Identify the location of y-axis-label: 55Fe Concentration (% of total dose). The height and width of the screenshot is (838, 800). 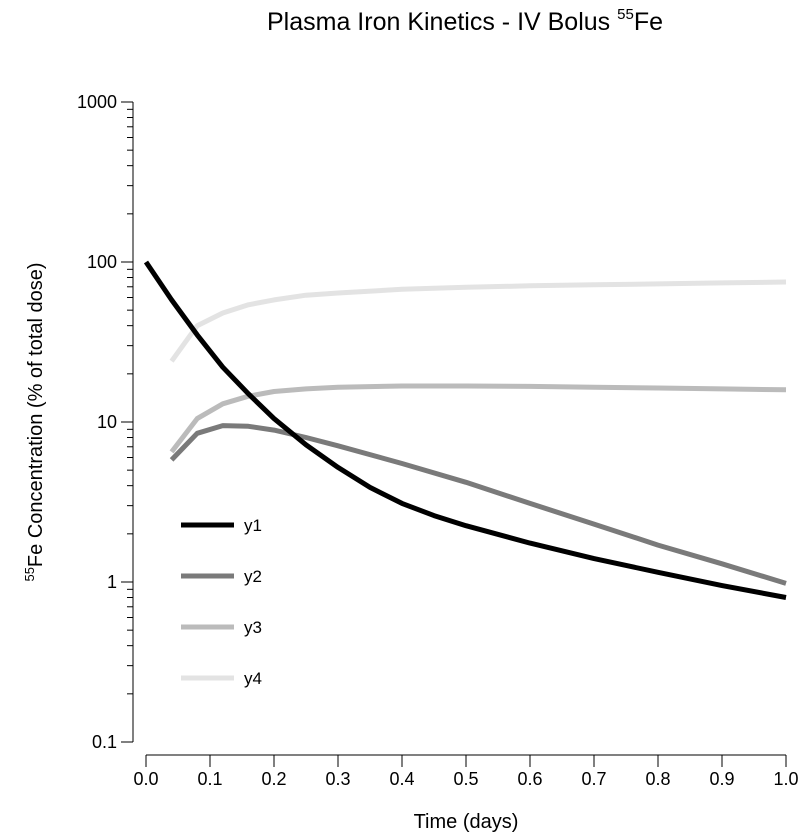
(34, 421).